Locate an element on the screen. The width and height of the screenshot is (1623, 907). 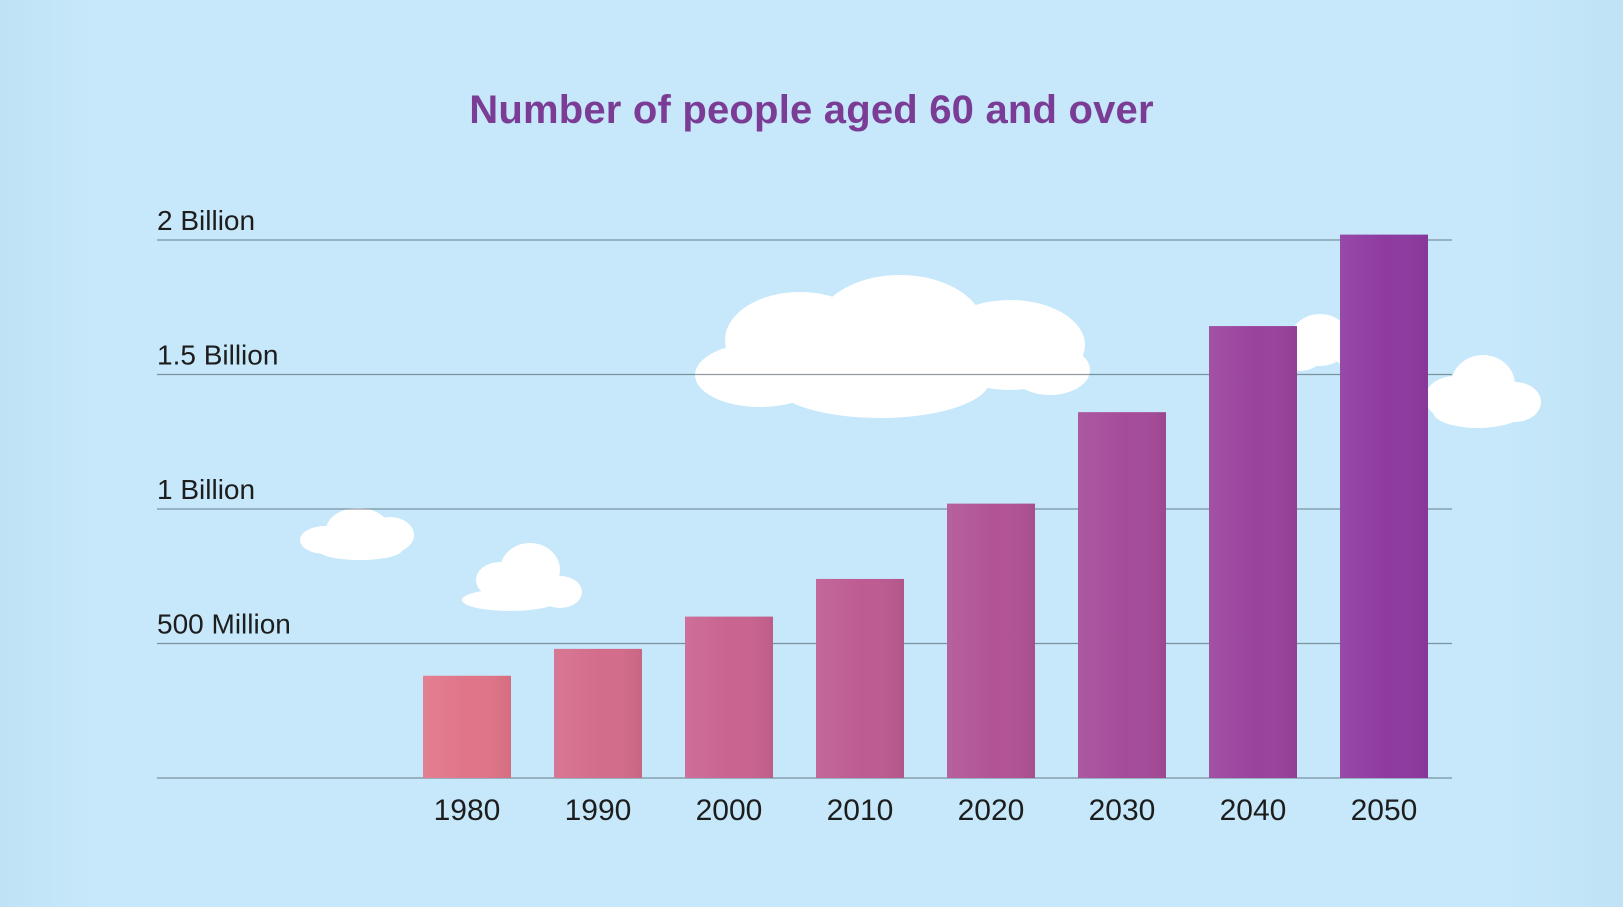
y-tick-label: 2 Billion is located at coordinates (206, 220).